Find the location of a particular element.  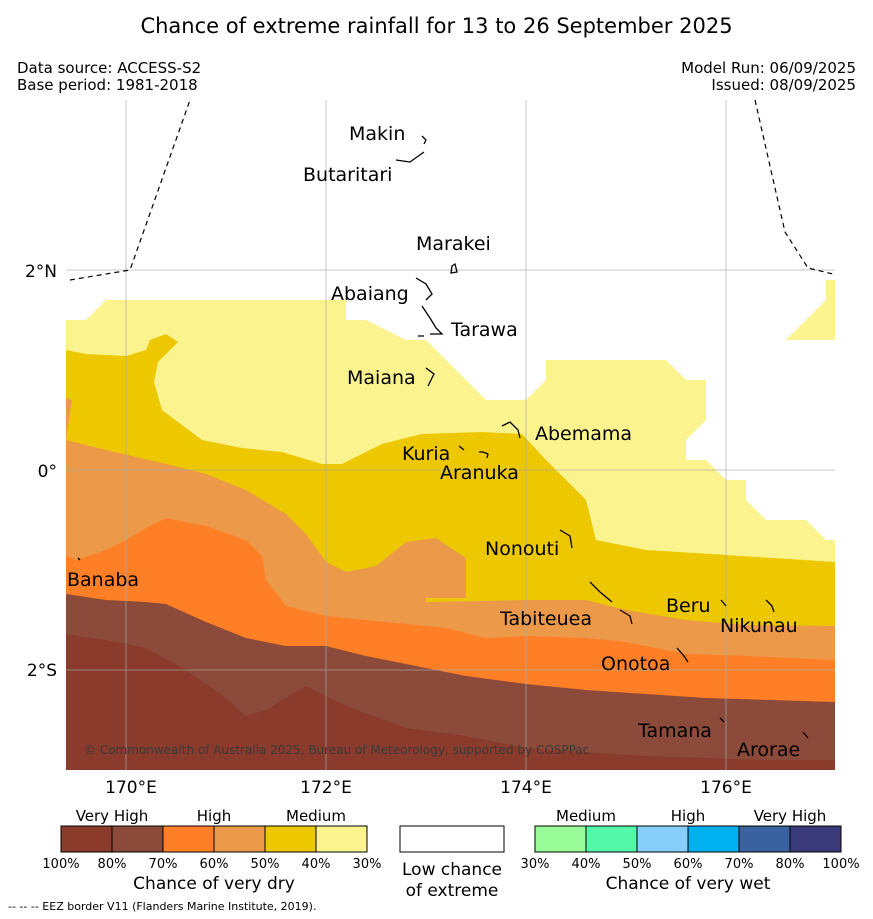

legend-wet-ticks: 30% 40% 50% 60% 70% 80% 100% is located at coordinates (690, 864).